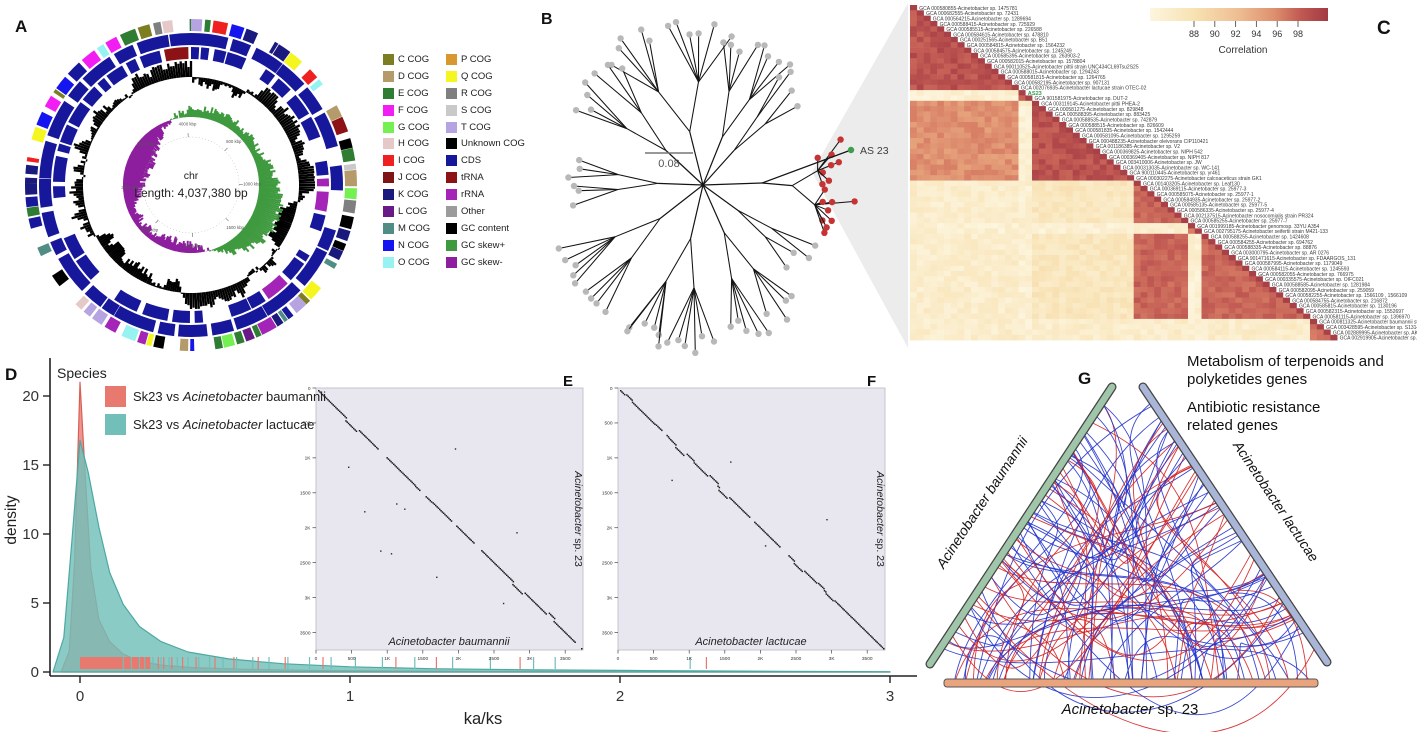 The height and width of the screenshot is (732, 1417). Describe the element at coordinates (485, 110) in the screenshot. I see `cog-legend-item: S COG` at that location.